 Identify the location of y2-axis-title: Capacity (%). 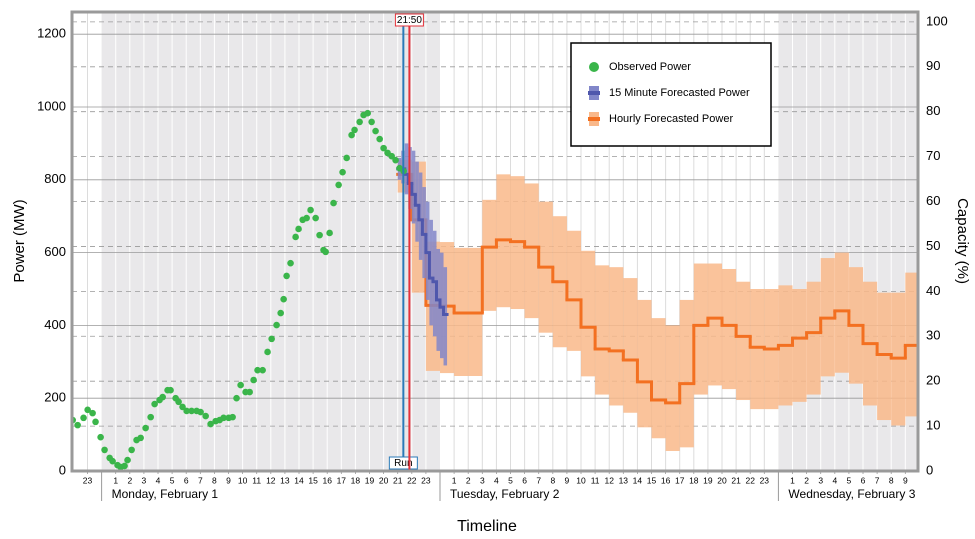
(962, 241).